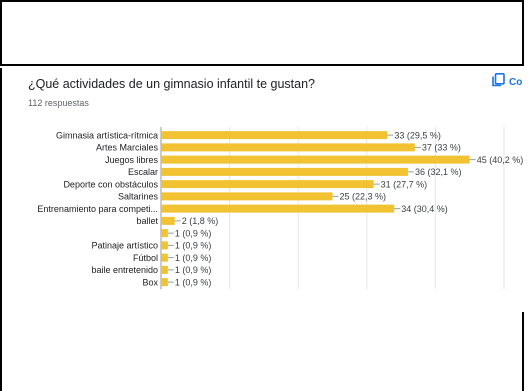  I want to click on response-count: 112 respuestas, so click(58, 103).